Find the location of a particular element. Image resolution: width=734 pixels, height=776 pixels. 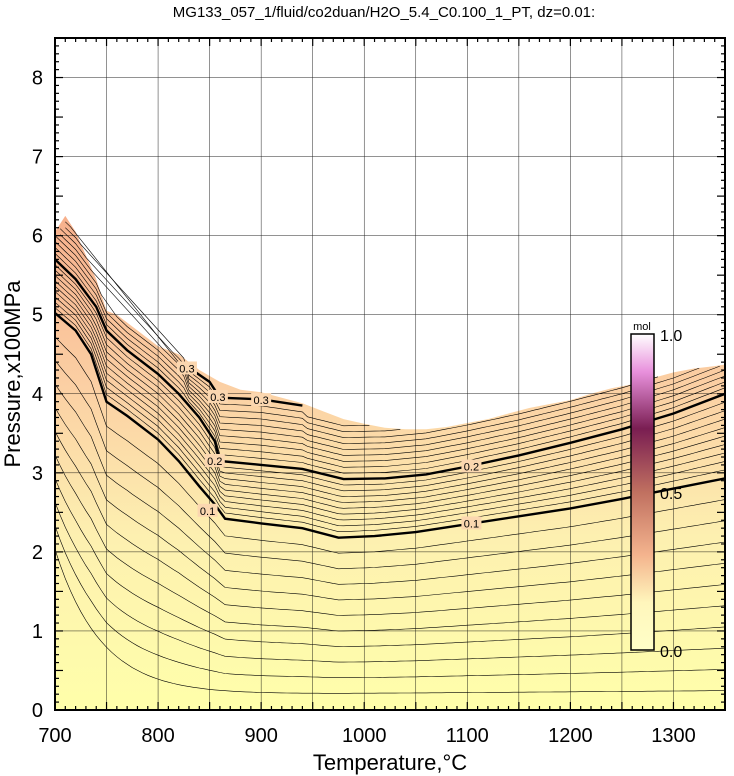

x-tick-label: 800 is located at coordinates (157, 736).